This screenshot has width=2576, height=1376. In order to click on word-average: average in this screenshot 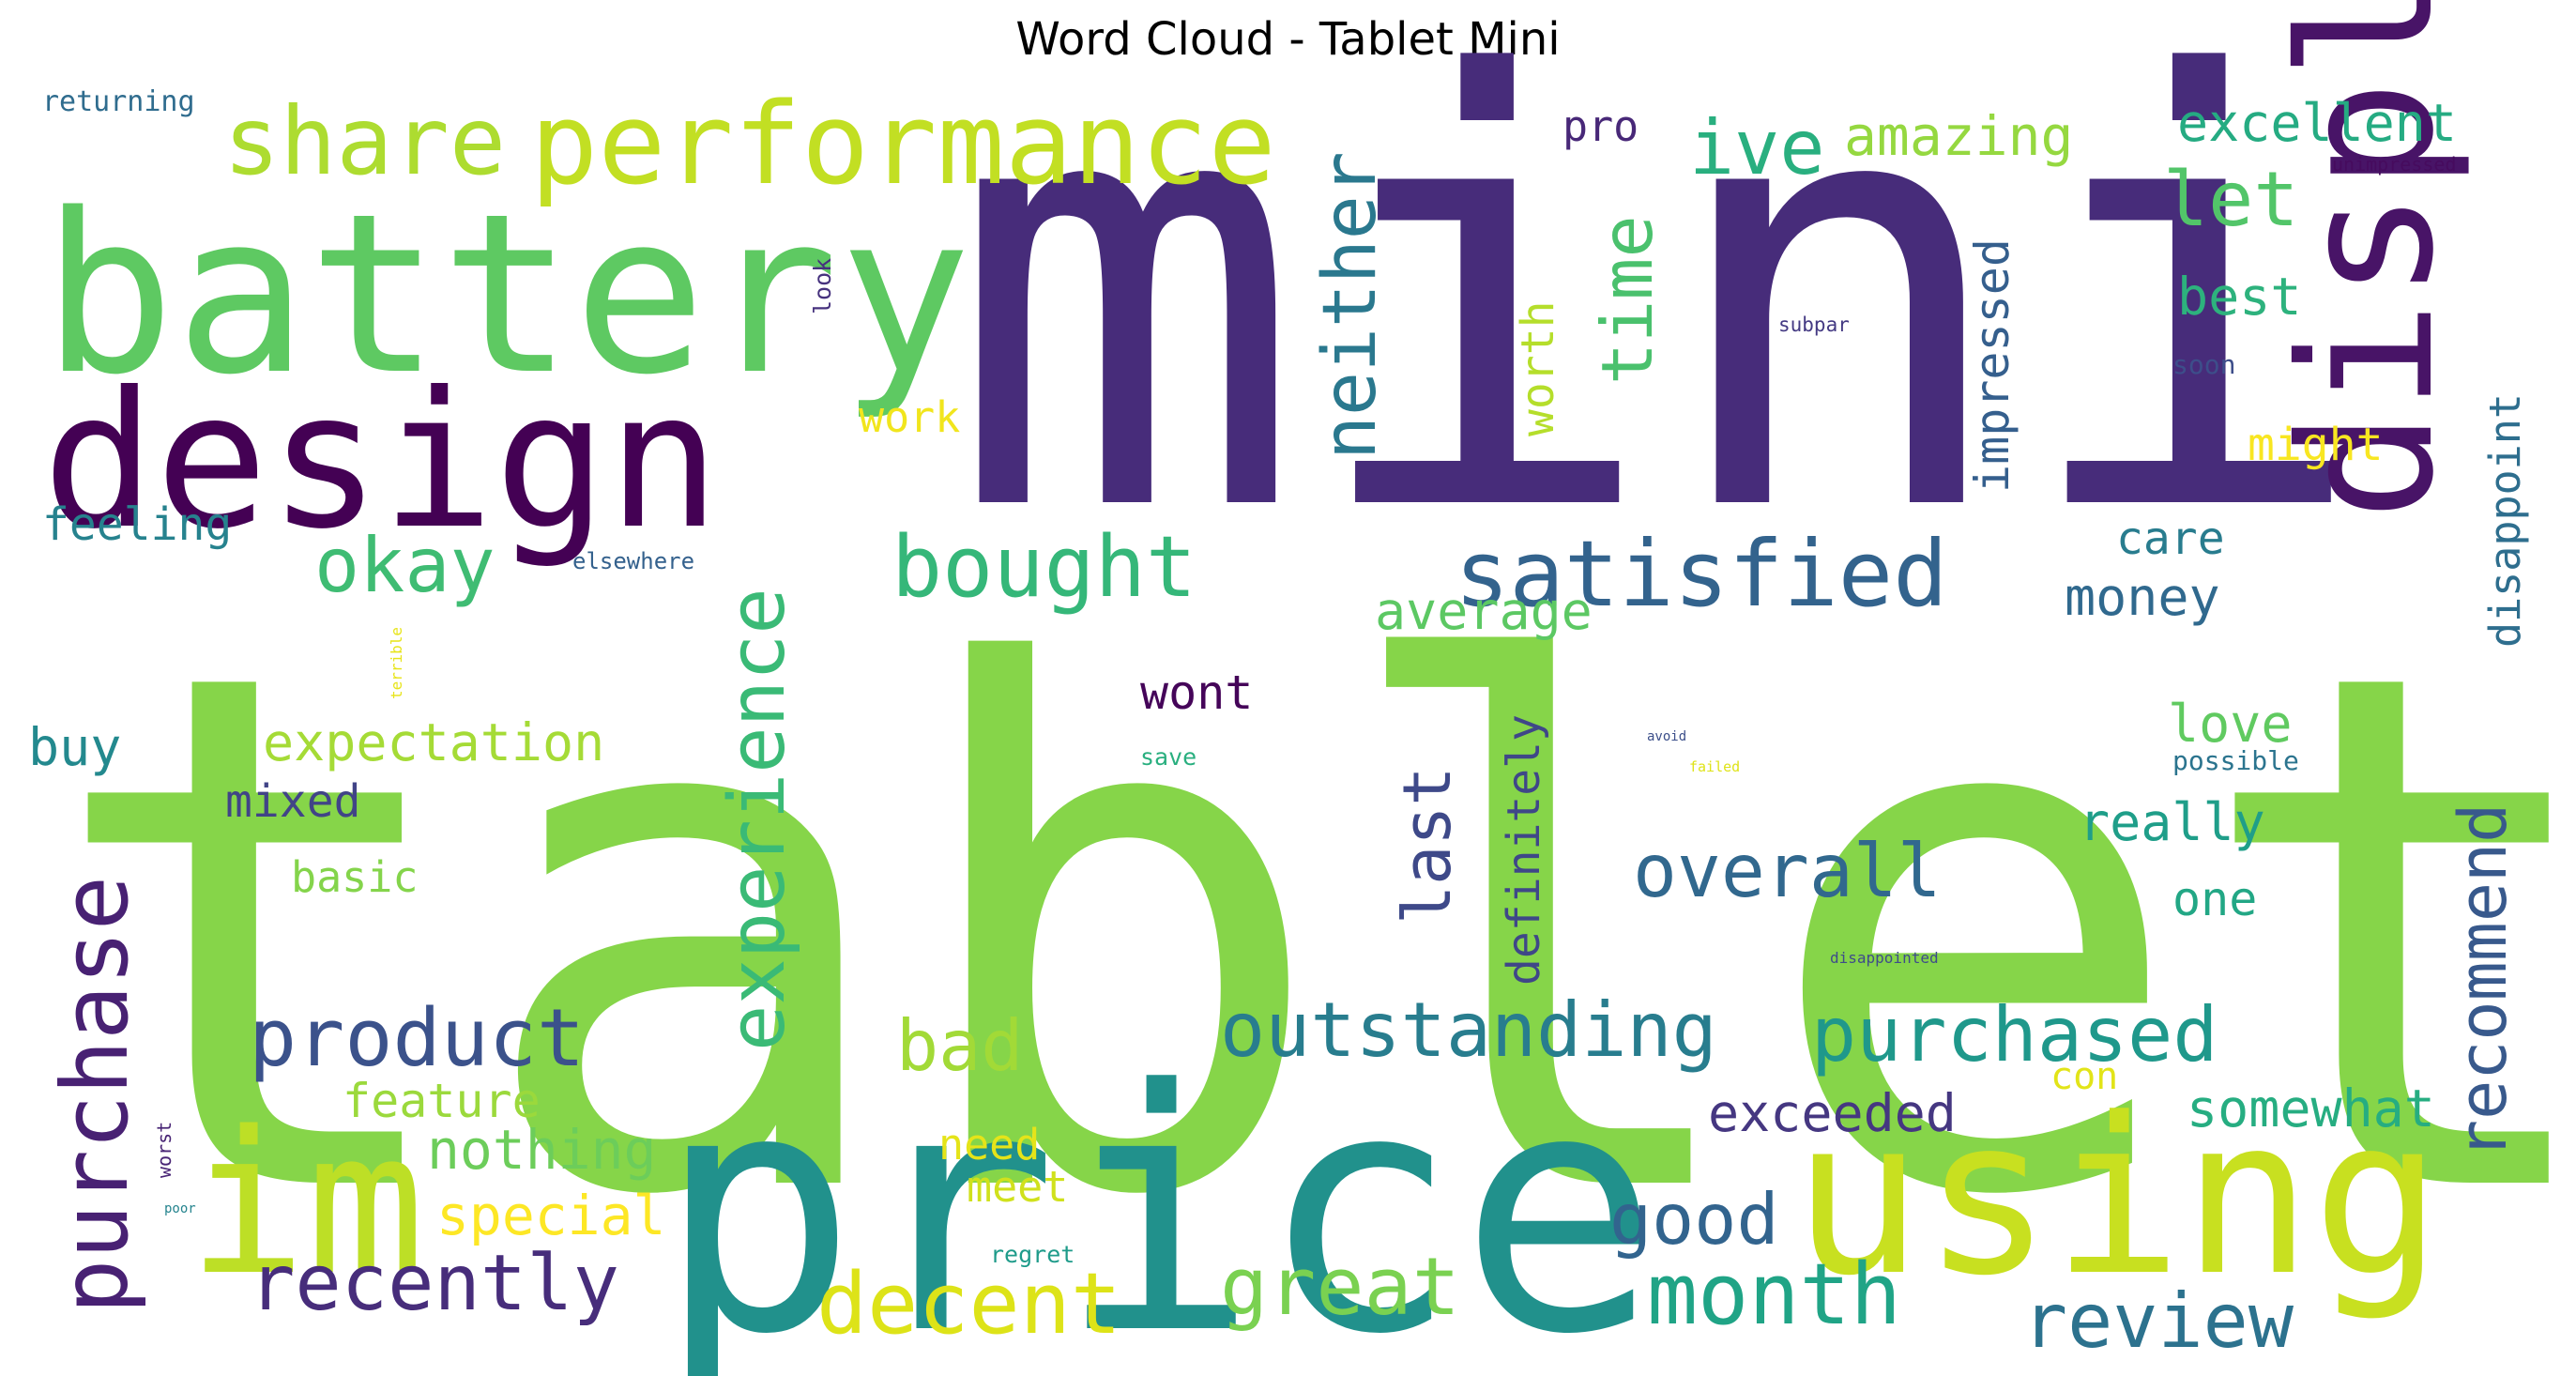, I will do `click(1484, 611)`.